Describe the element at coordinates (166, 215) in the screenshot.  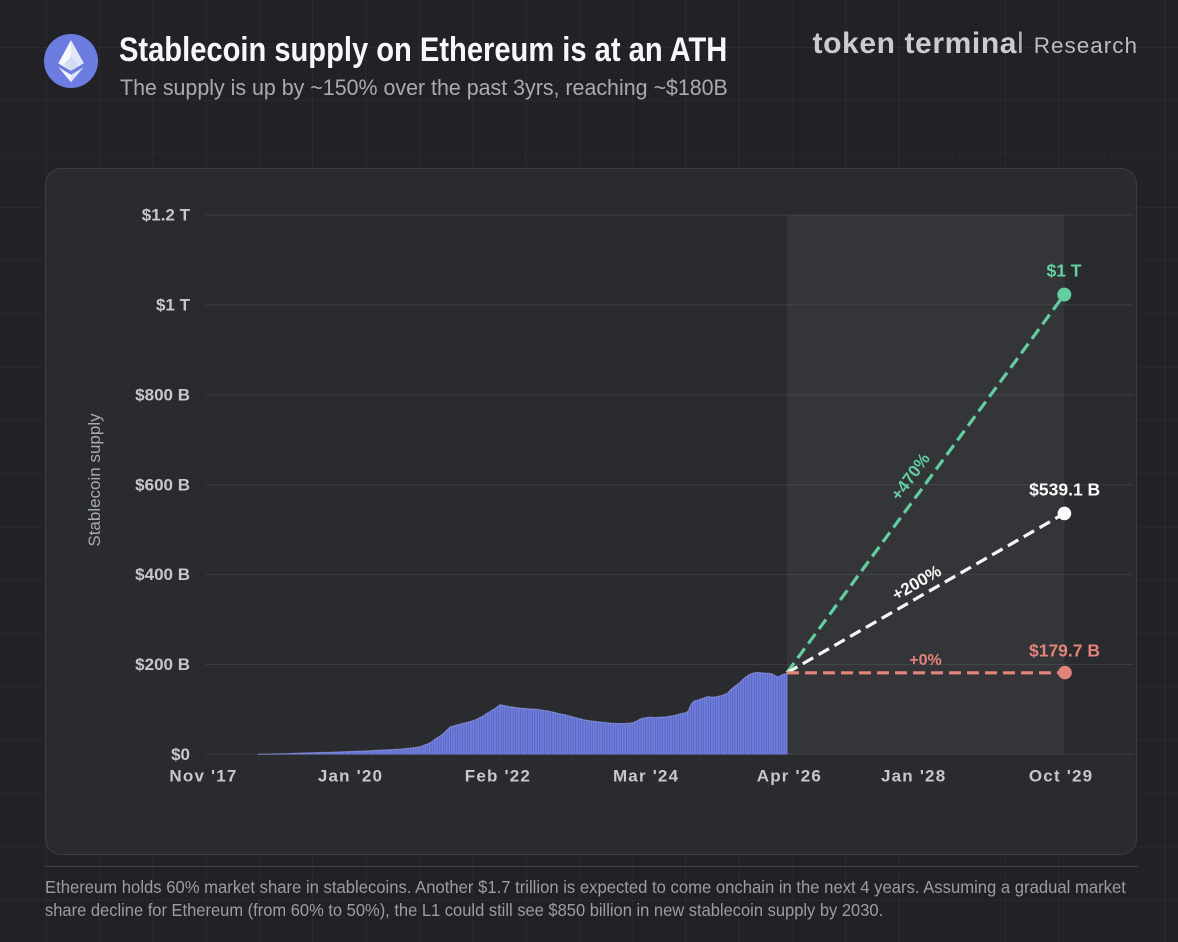
I see `svg-text: $1.2 T` at that location.